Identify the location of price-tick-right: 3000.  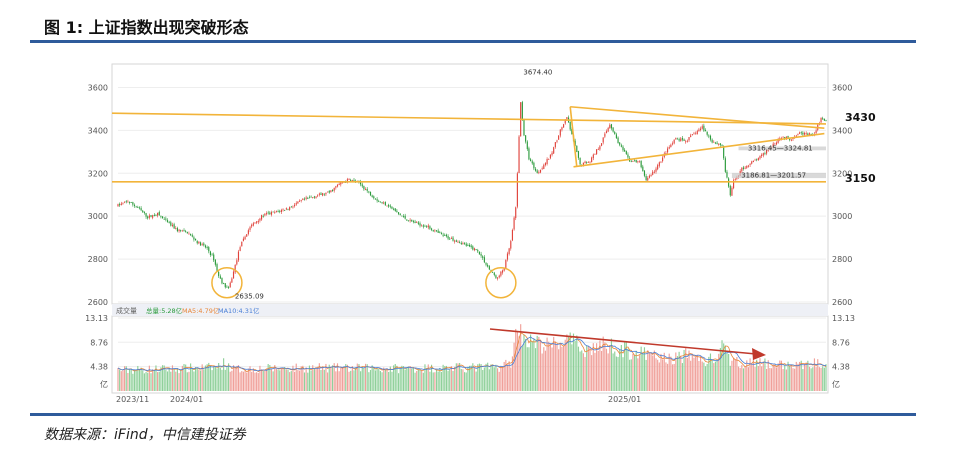
(842, 216).